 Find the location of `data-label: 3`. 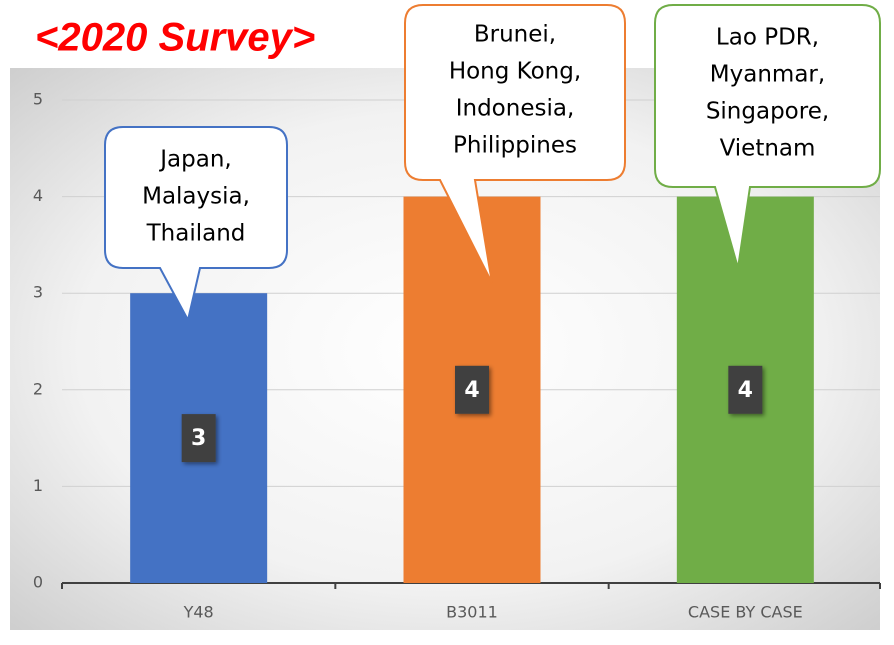

data-label: 3 is located at coordinates (198, 438).